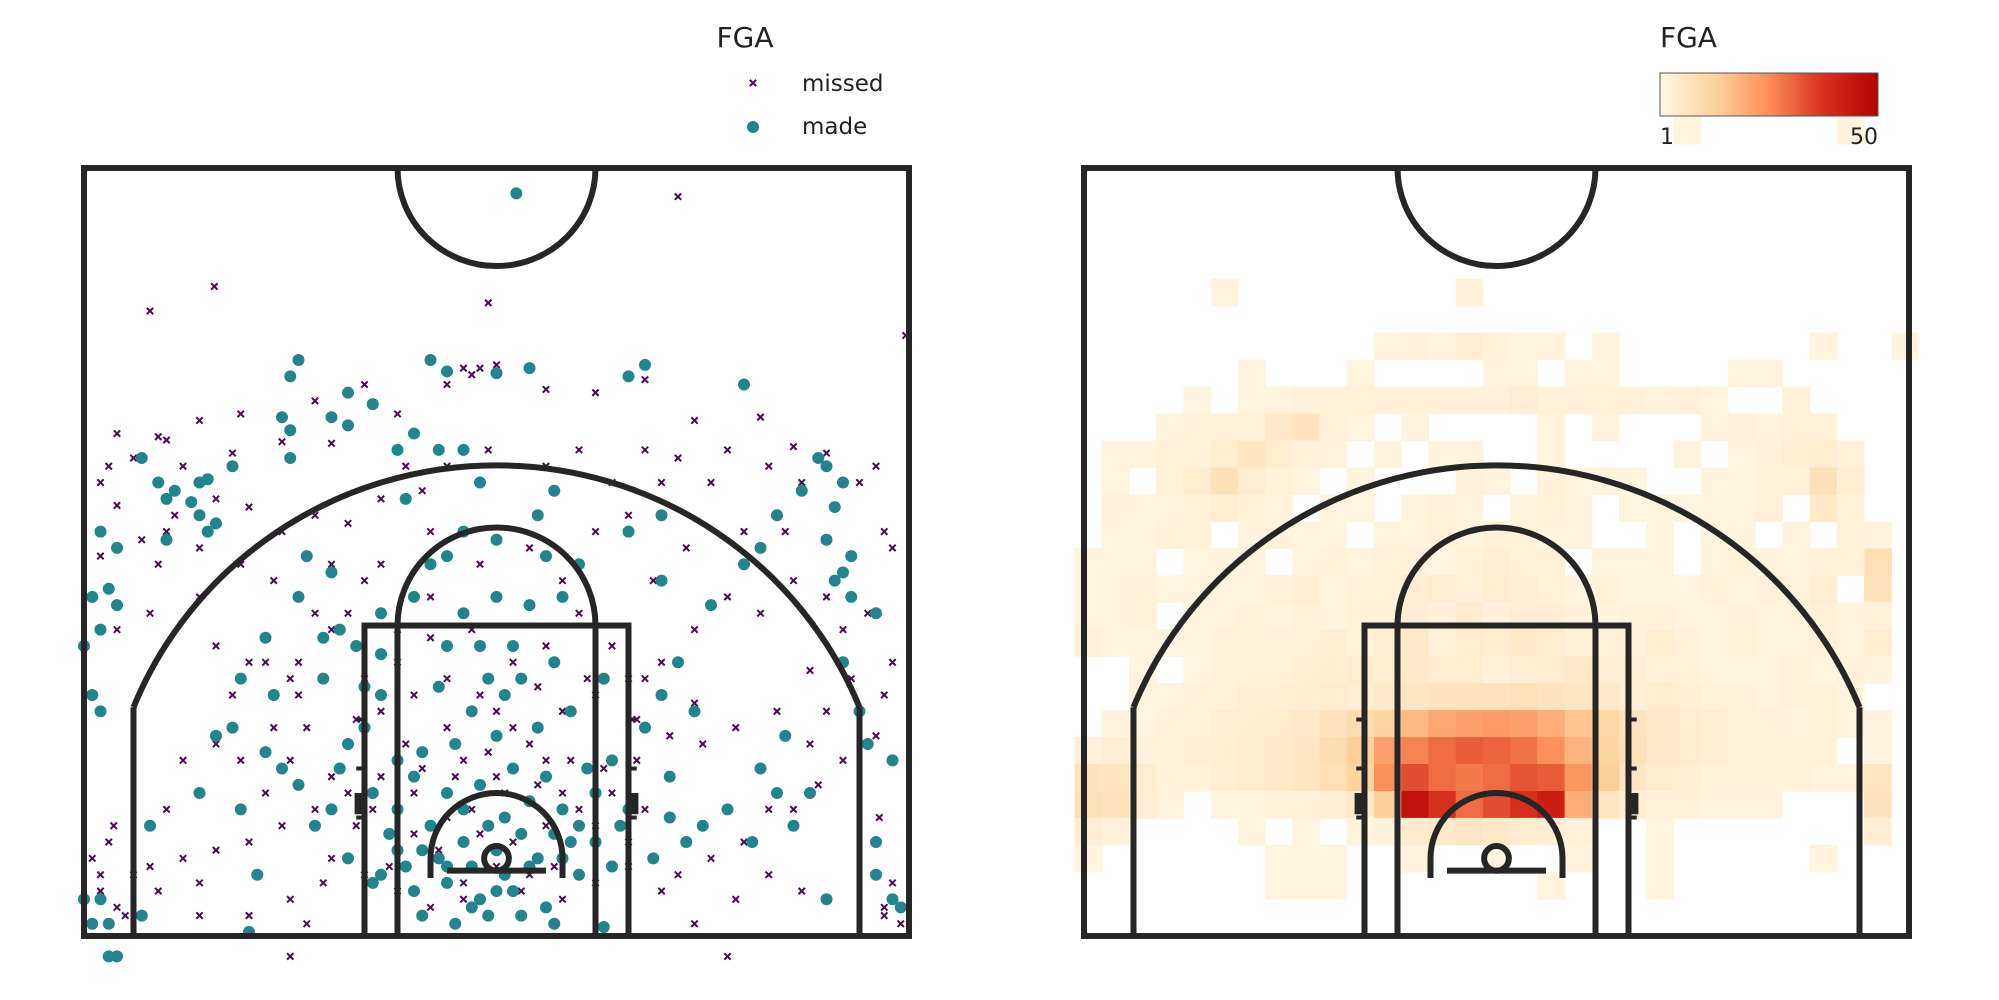 This screenshot has width=1999, height=1000. I want to click on scatter-legend: FGA missed made, so click(800, 80).